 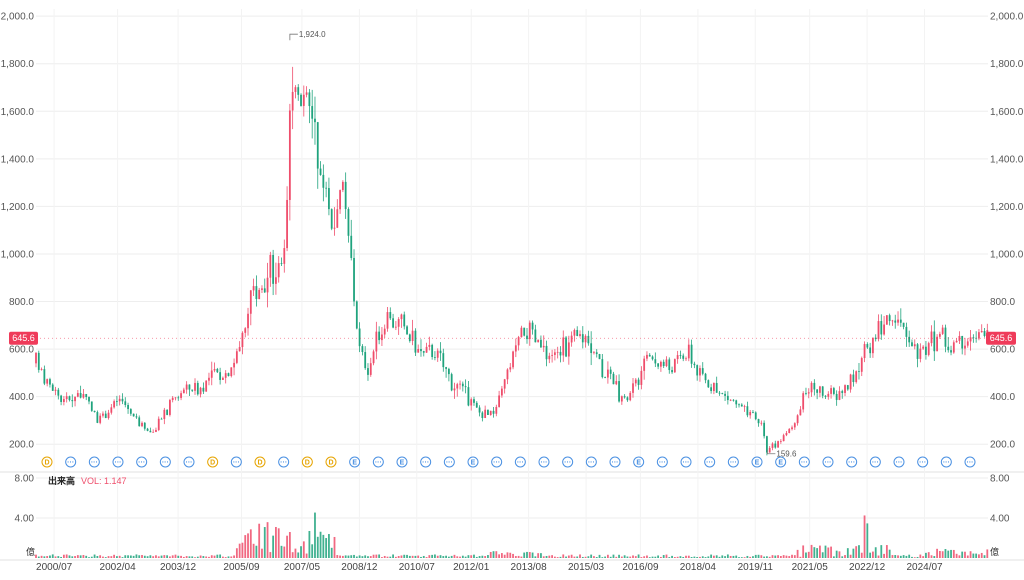 What do you see at coordinates (756, 567) in the screenshot?
I see `time-tick-label: 2019/11` at bounding box center [756, 567].